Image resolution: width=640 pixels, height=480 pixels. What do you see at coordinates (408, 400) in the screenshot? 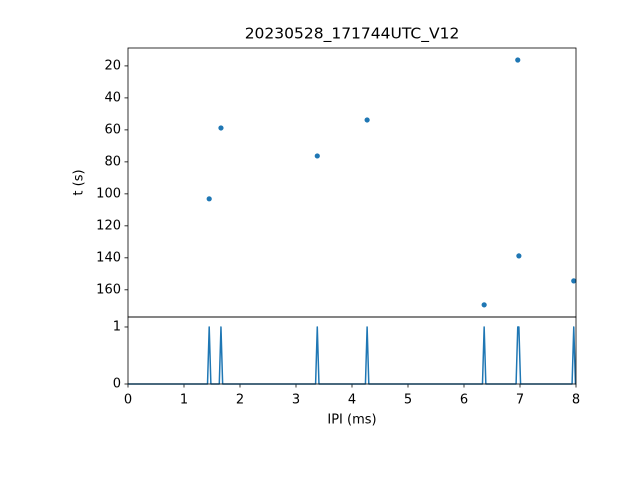
I see `x-tick-label: 5` at bounding box center [408, 400].